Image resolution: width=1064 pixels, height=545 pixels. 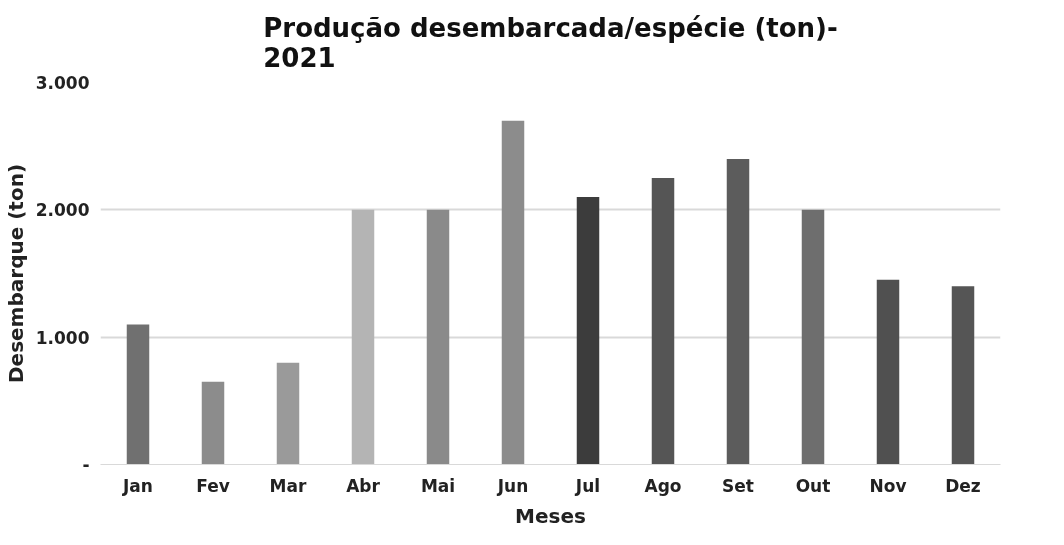 I want to click on chart-title: Produção desembarcada/espécie (ton)- 2021, so click(x=550, y=42).